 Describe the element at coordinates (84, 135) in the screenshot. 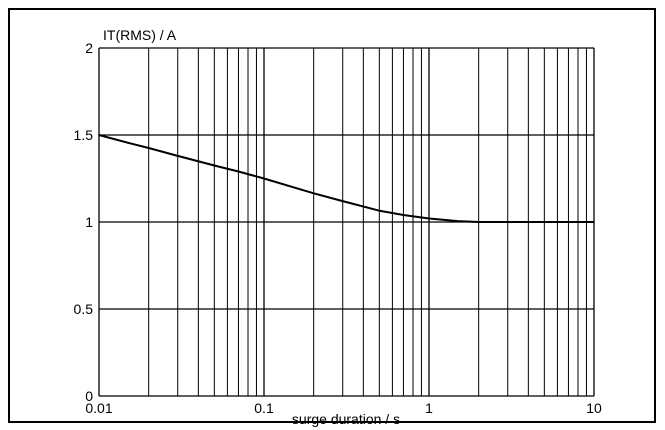

I see `y-tick-label: 1.5` at that location.